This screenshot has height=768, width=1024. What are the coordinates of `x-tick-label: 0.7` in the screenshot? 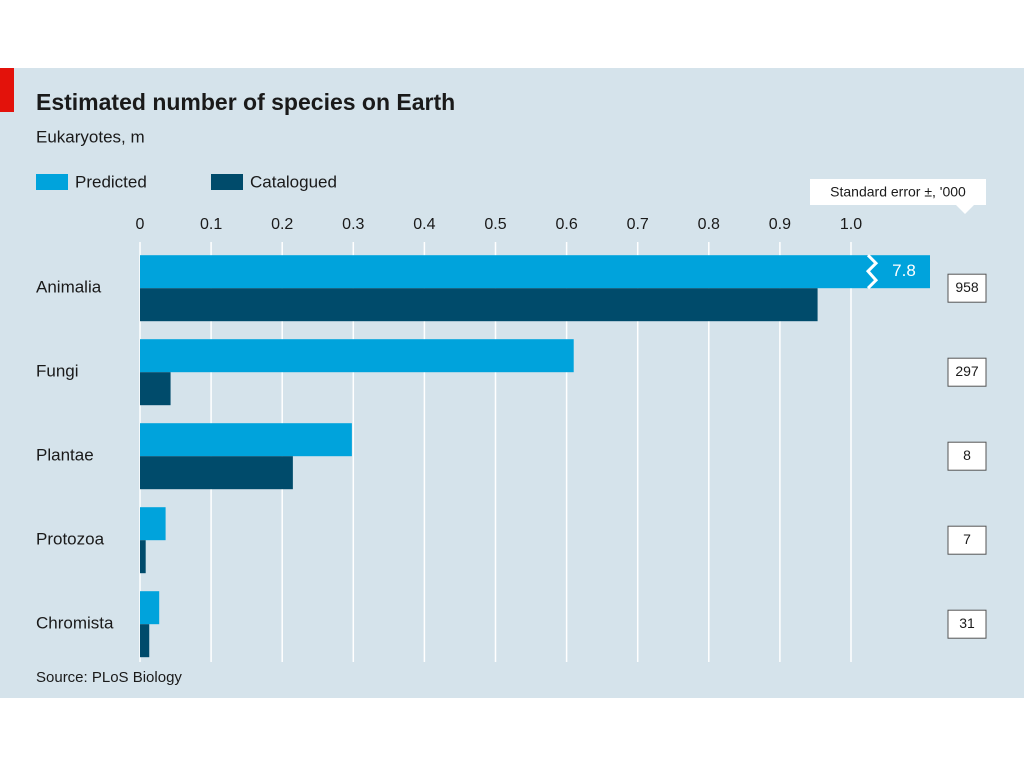 It's located at (638, 224).